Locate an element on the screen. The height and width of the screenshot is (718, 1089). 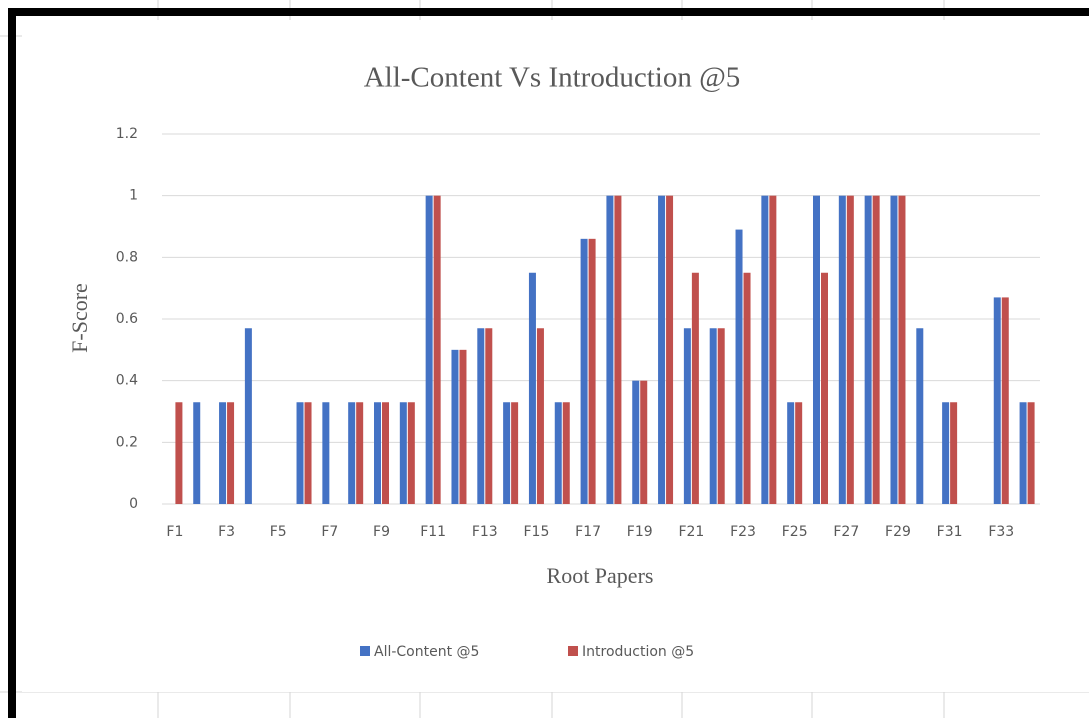
legend-label: All-Content @5 is located at coordinates (426, 652).